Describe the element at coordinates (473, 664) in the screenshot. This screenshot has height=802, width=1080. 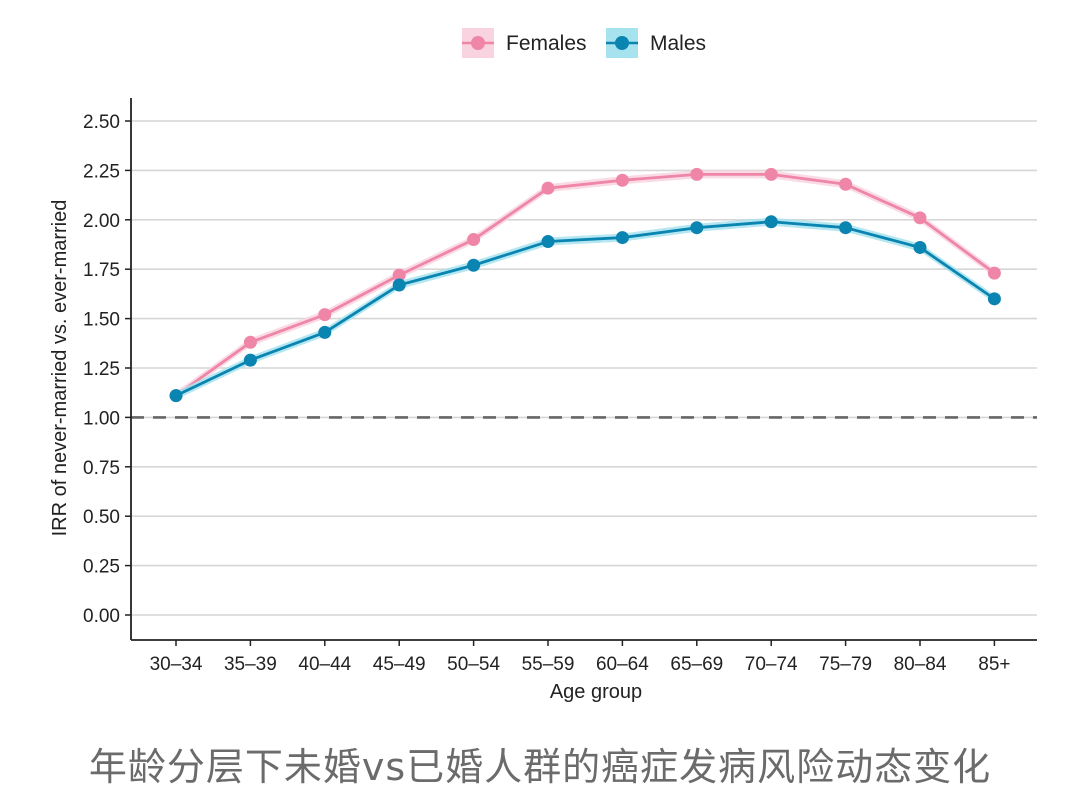
I see `x-tick-label: 50–54` at that location.